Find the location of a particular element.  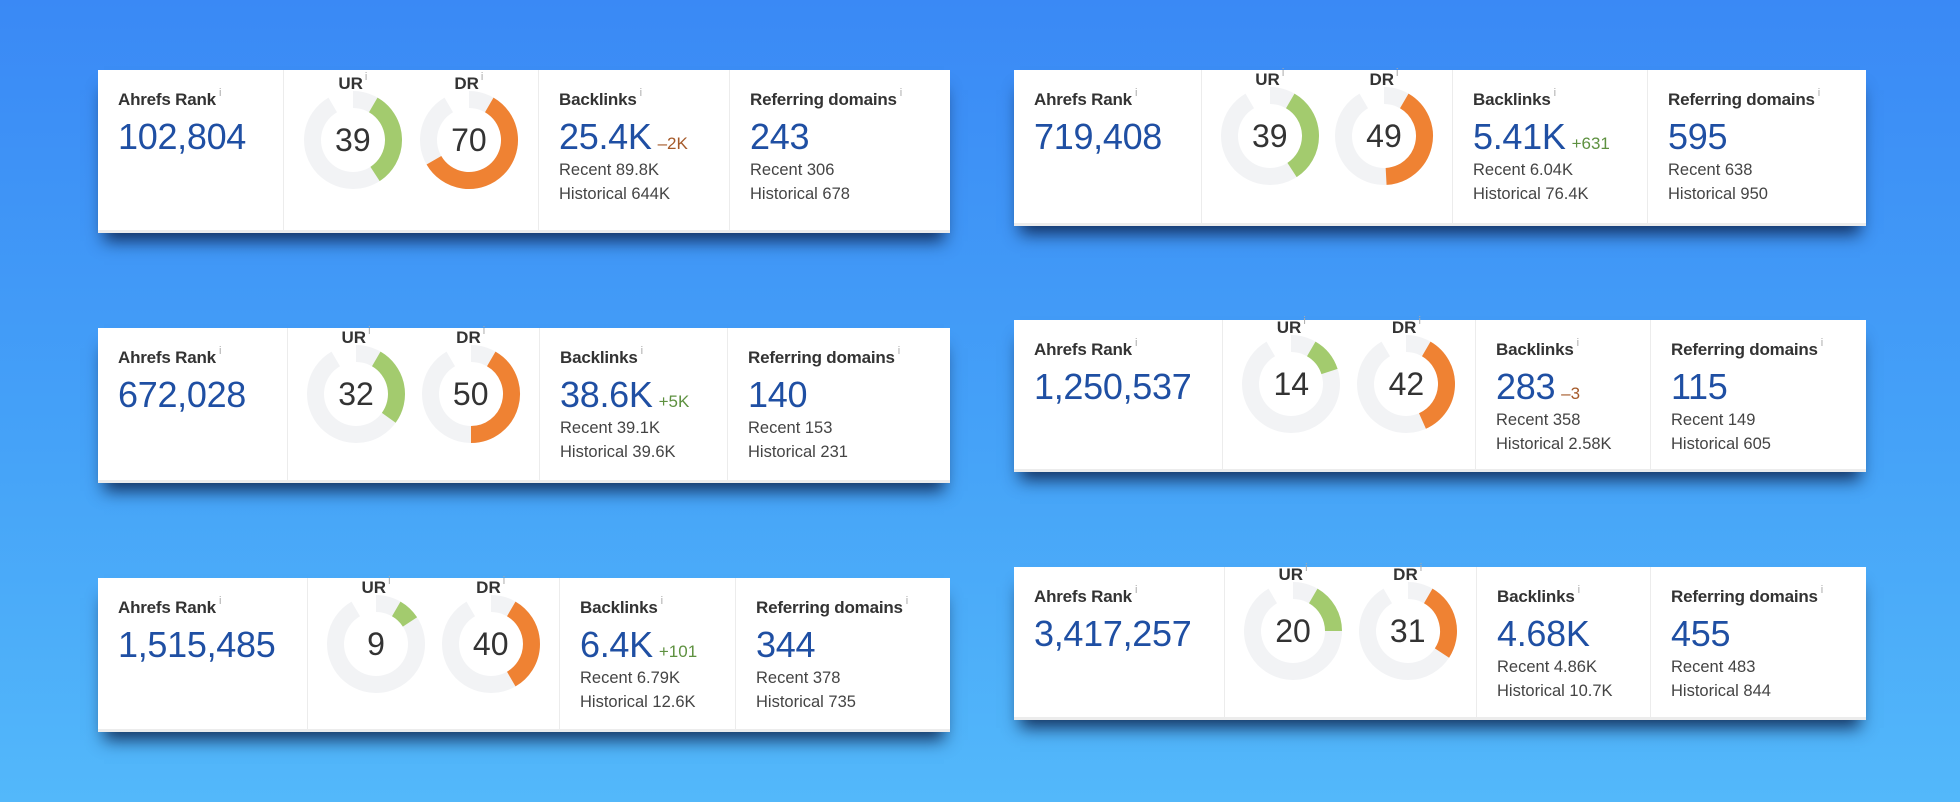

rating-gauges-column: UR i 39 DR i 70 is located at coordinates (411, 150).